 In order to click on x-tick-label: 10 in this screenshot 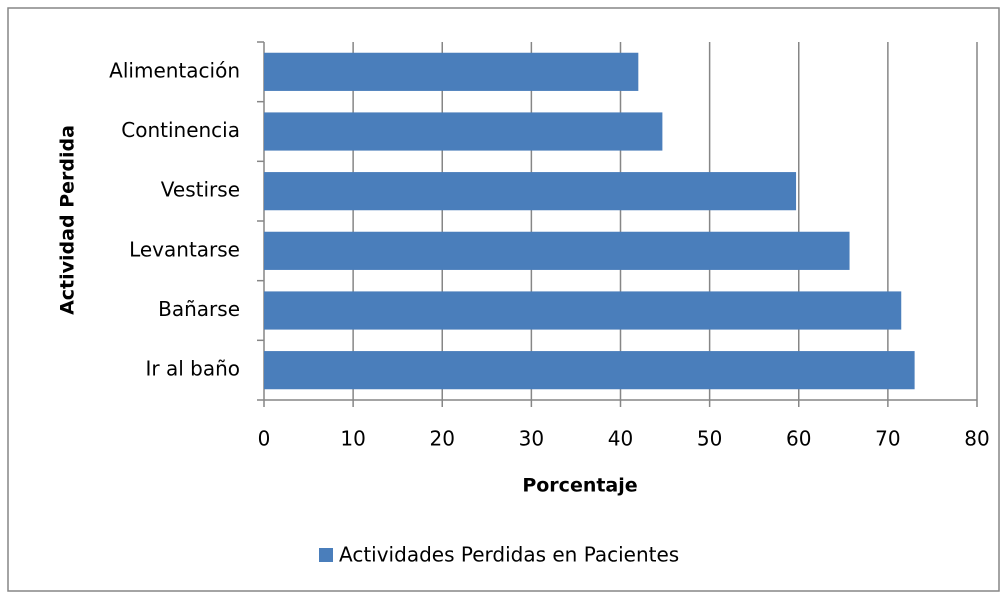, I will do `click(352, 439)`.